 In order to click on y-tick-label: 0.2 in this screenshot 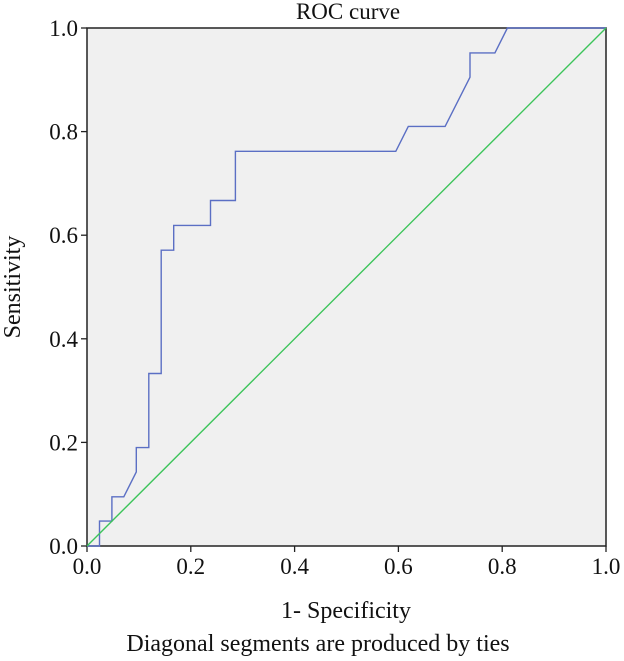, I will do `click(63, 442)`.